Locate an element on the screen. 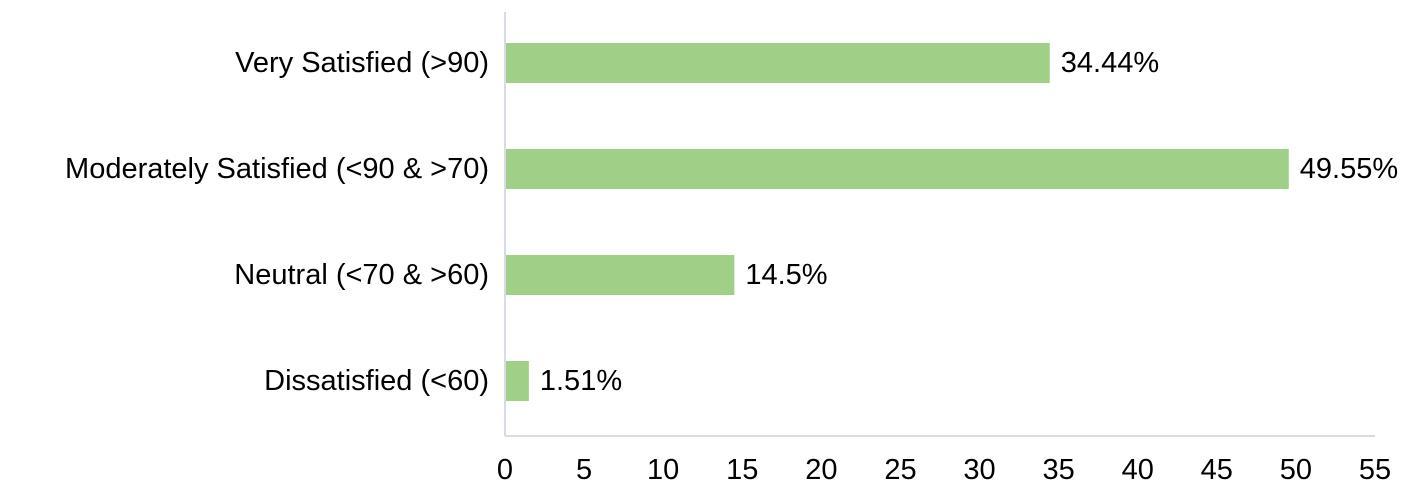  x-tick-label: 15 is located at coordinates (742, 470).